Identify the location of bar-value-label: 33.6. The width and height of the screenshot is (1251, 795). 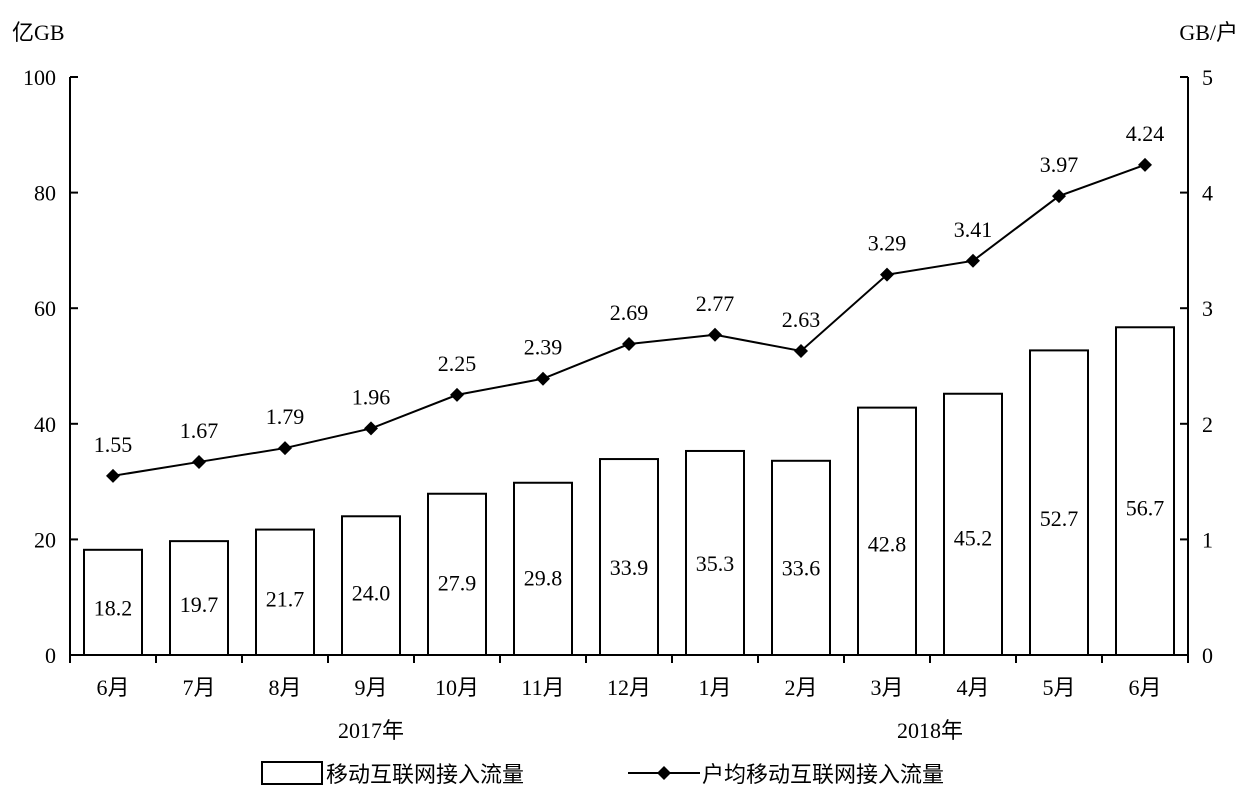
(801, 568).